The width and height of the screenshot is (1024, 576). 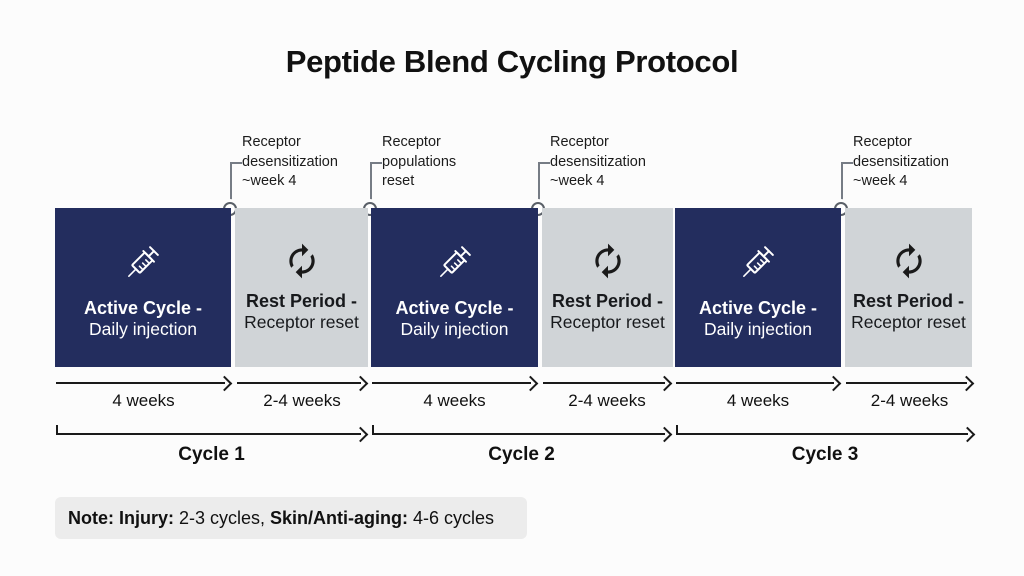 I want to click on page-title: Peptide Blend Cycling Protocol, so click(x=512, y=61).